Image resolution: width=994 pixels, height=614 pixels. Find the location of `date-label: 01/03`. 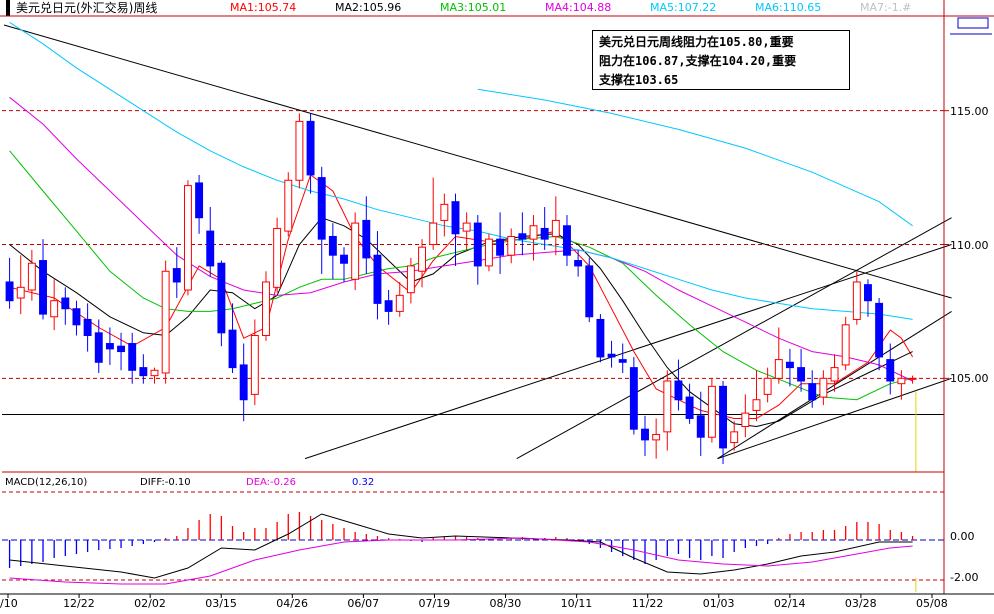

date-label: 01/03 is located at coordinates (718, 603).